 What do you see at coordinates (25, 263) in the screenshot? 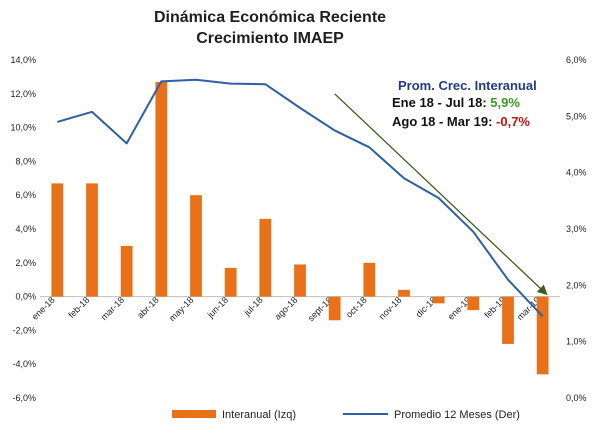
I see `y-left-tick-label: 2,0%` at bounding box center [25, 263].